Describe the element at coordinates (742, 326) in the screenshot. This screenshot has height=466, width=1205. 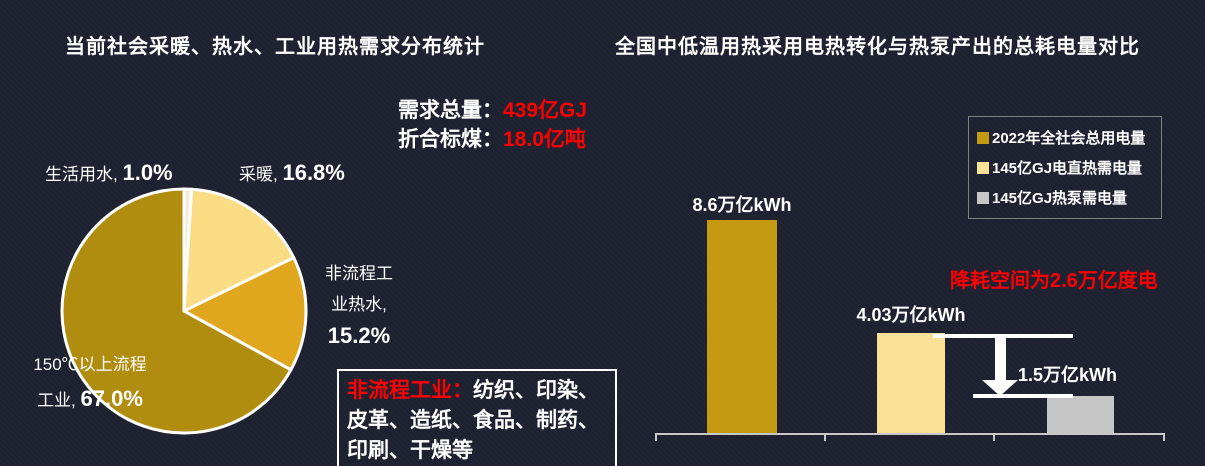
I see `bar-total-consumption` at that location.